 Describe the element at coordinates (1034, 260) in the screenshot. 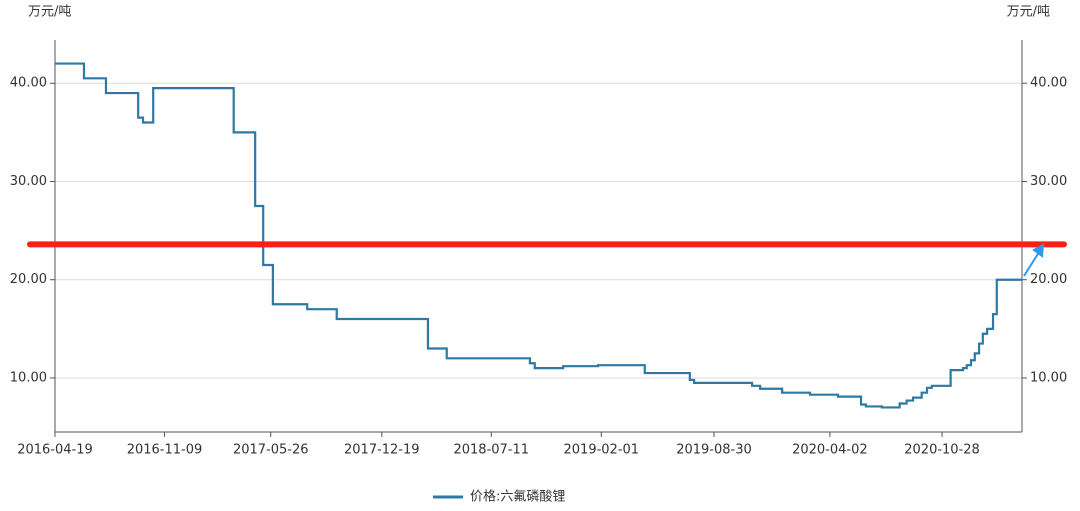

I see `arrow` at that location.